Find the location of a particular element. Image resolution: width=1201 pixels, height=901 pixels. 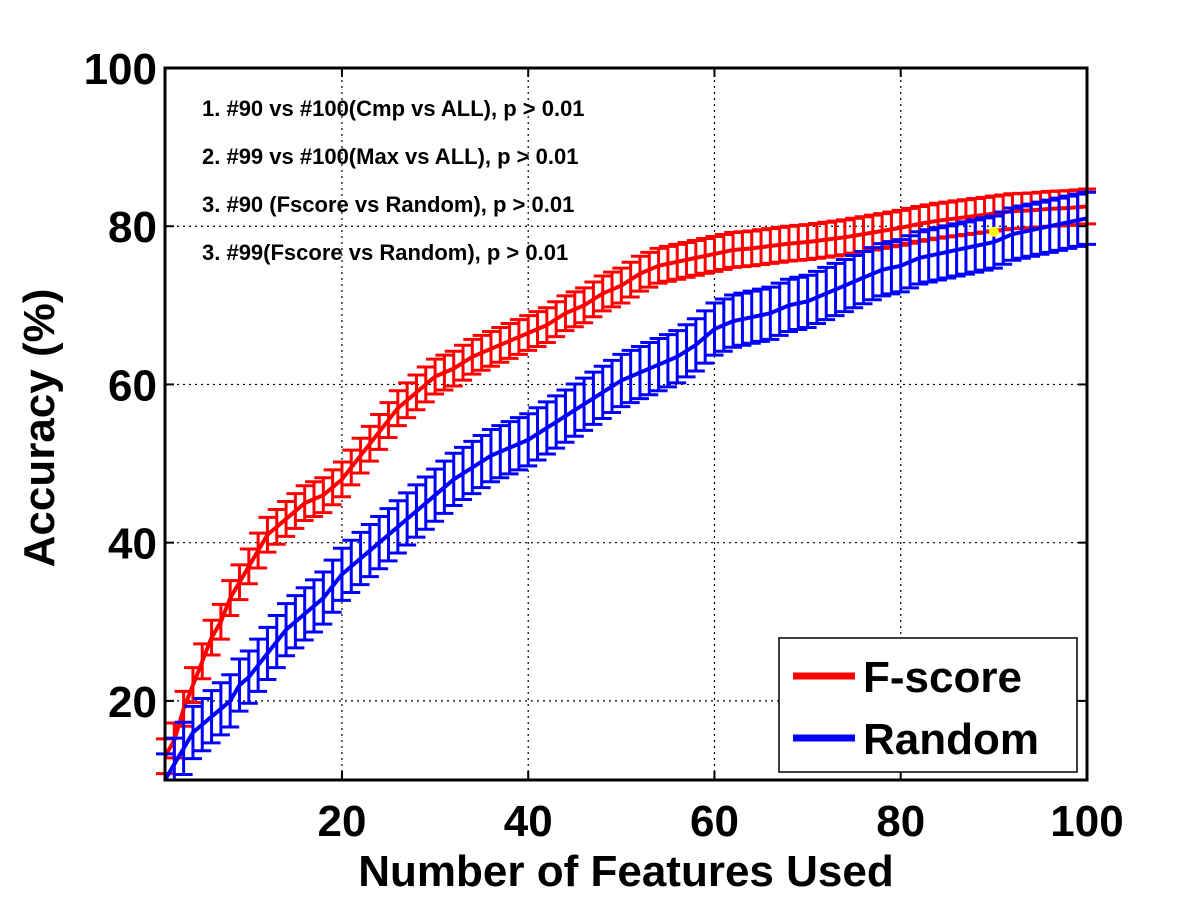

annotation-text: 2. #99 vs #100(Max vs ALL), p > 0.01 is located at coordinates (390, 156).